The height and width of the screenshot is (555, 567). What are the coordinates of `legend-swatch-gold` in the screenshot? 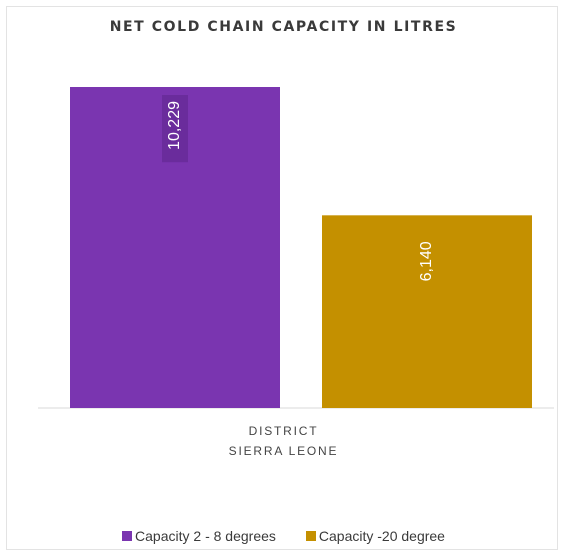 It's located at (310, 536).